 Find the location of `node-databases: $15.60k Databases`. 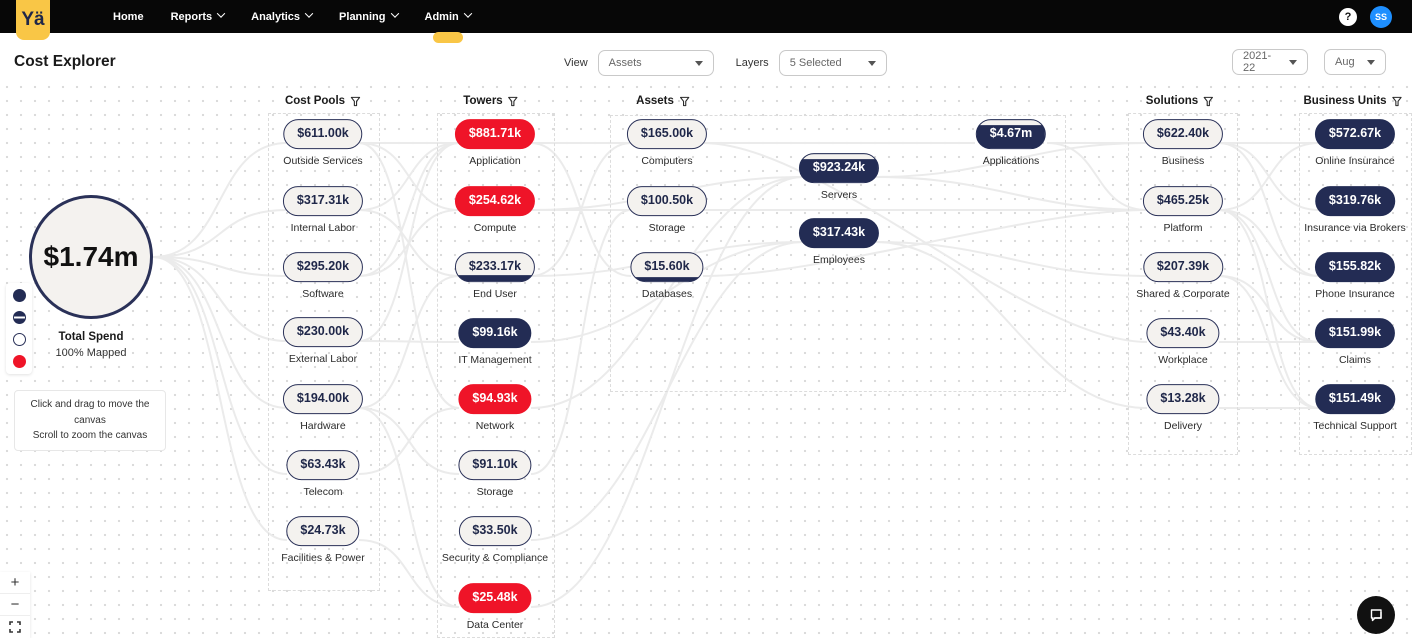

node-databases: $15.60k Databases is located at coordinates (667, 276).